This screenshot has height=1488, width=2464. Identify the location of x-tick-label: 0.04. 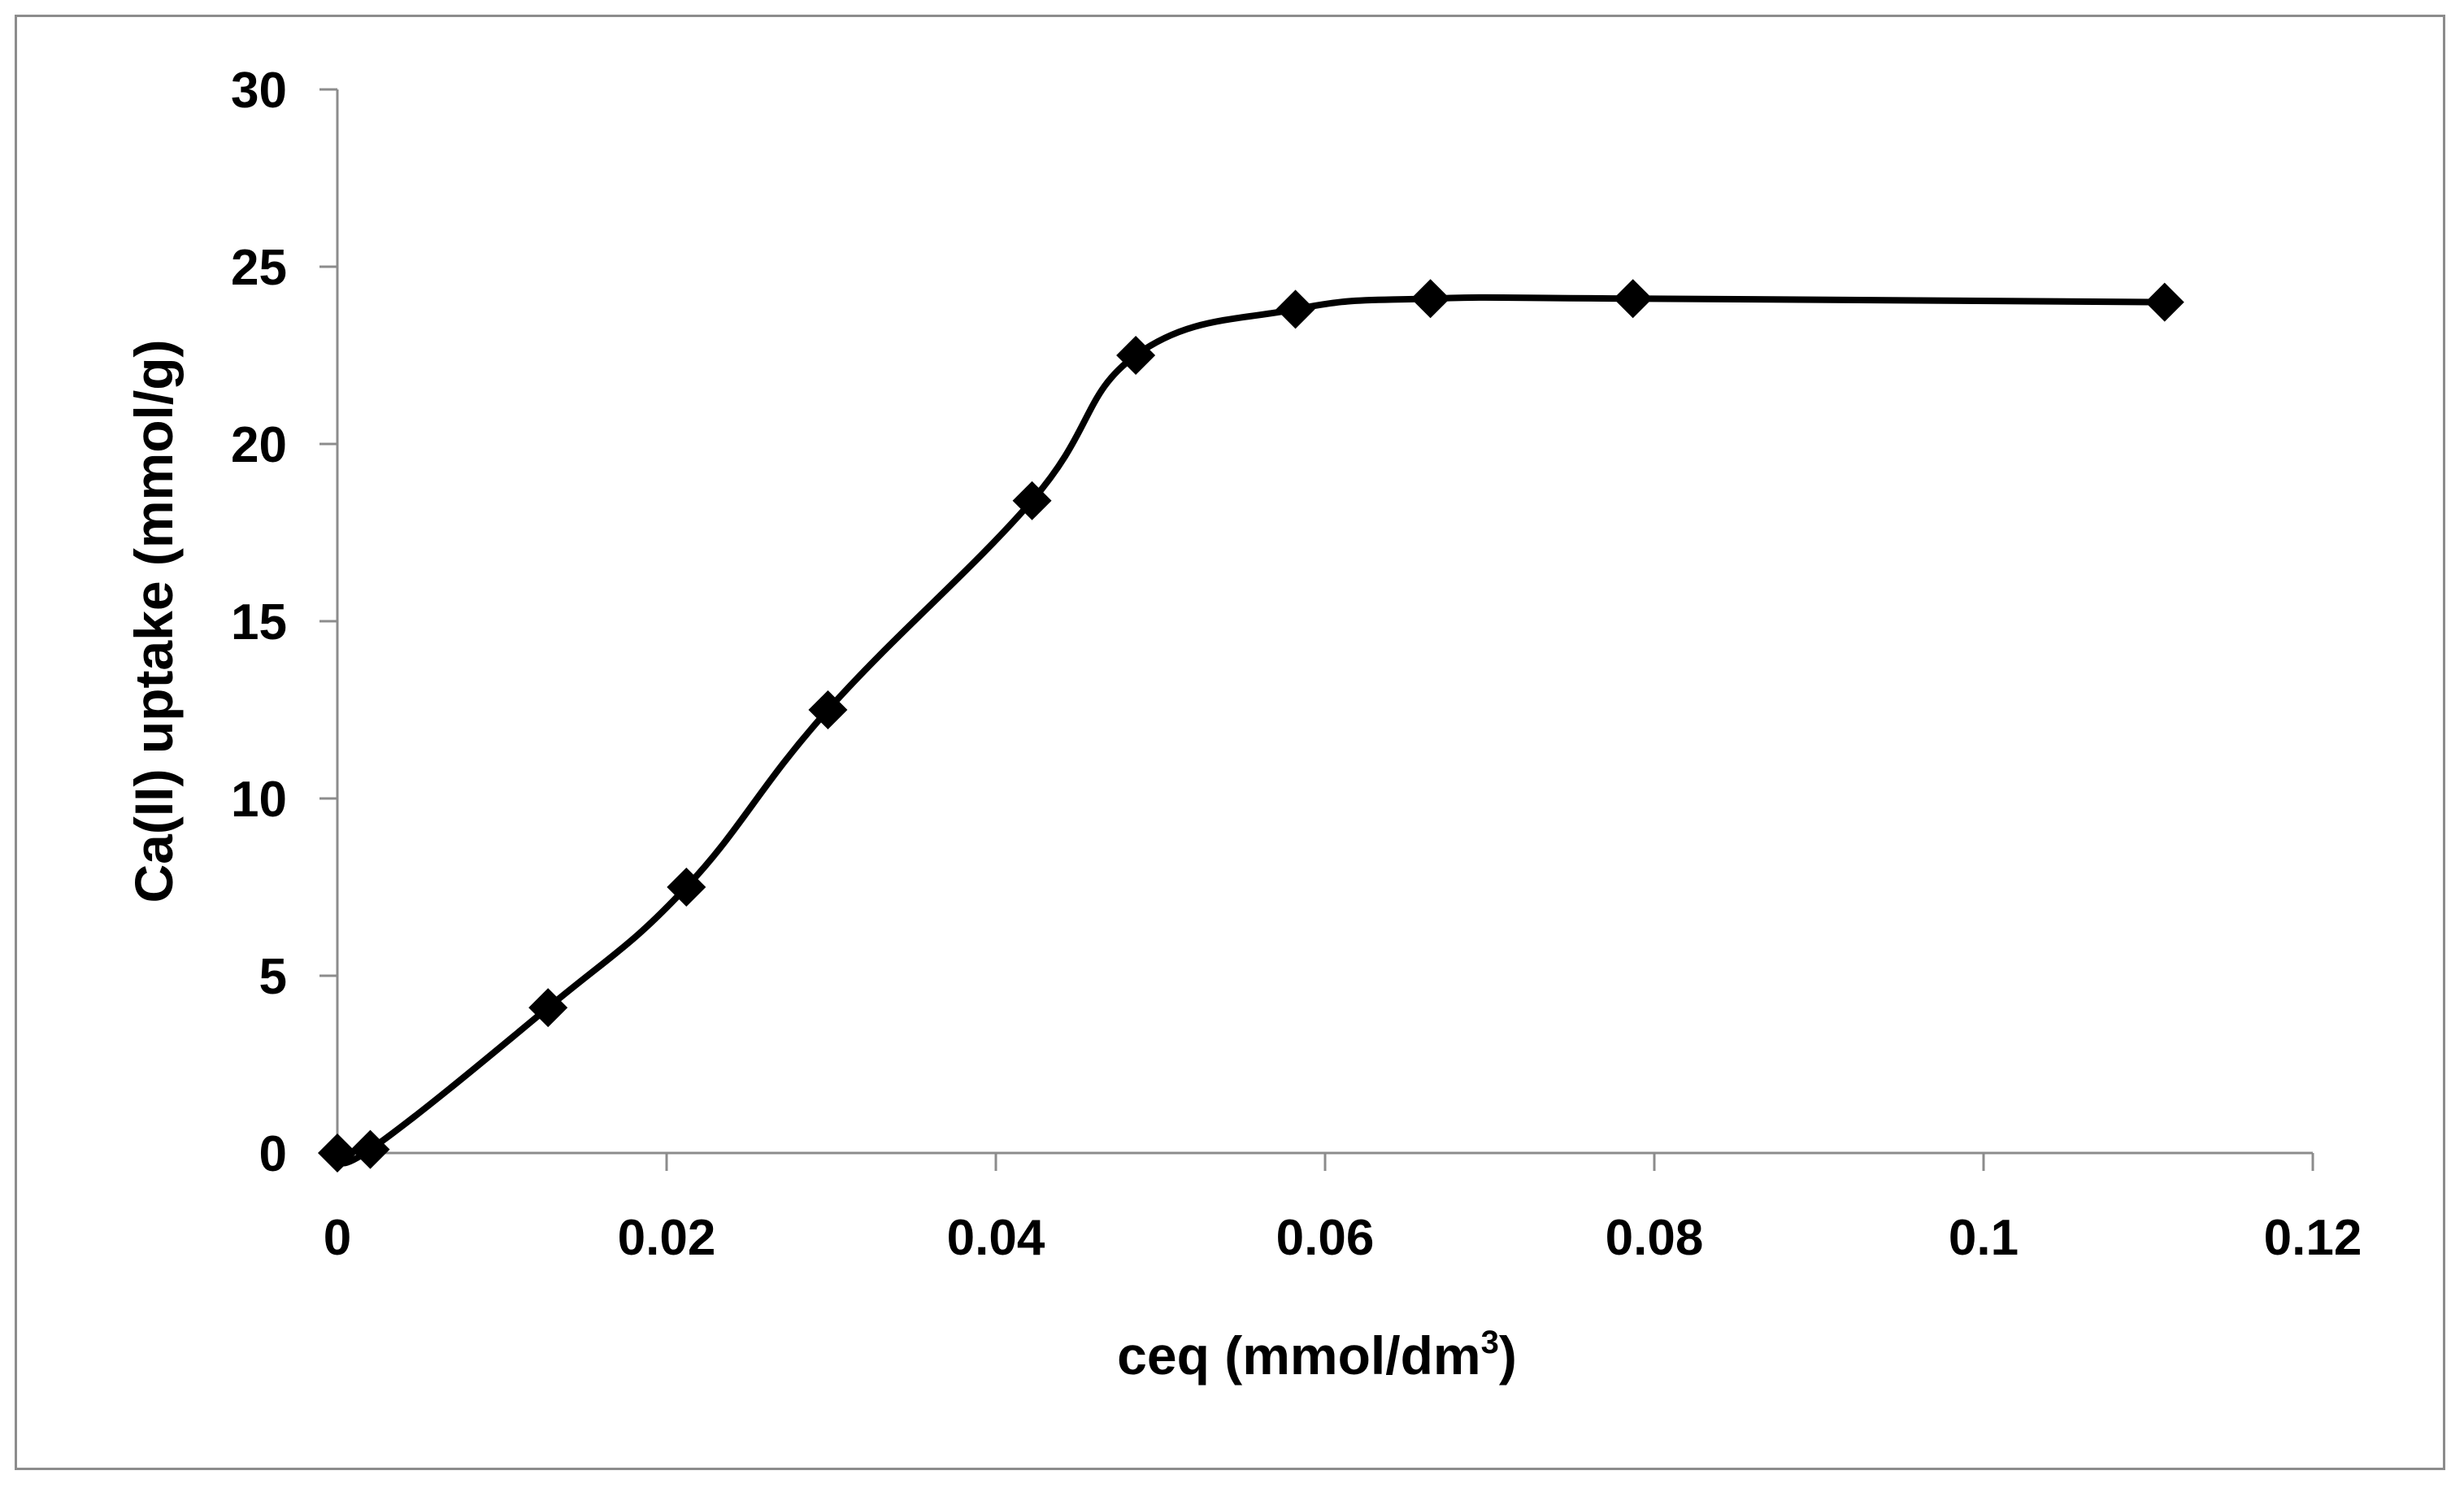
(996, 1238).